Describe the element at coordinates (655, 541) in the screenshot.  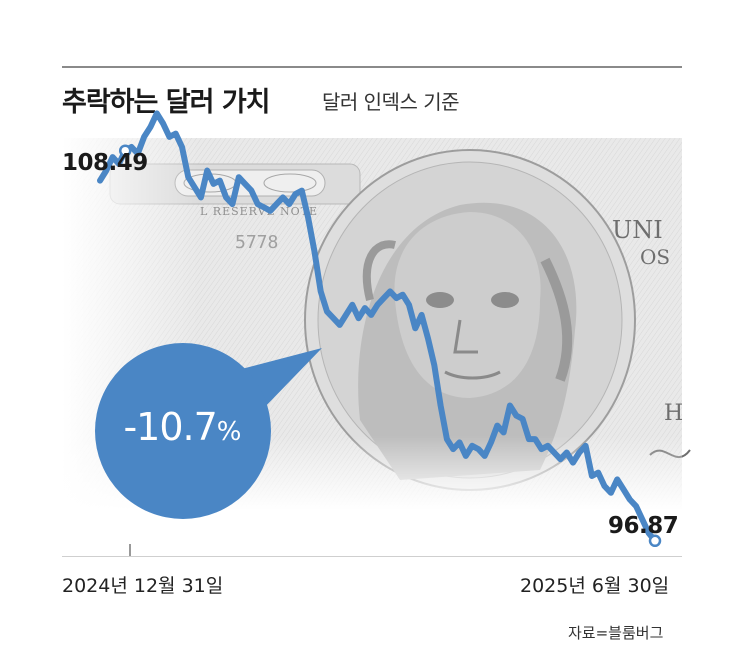
I see `end-point-marker` at that location.